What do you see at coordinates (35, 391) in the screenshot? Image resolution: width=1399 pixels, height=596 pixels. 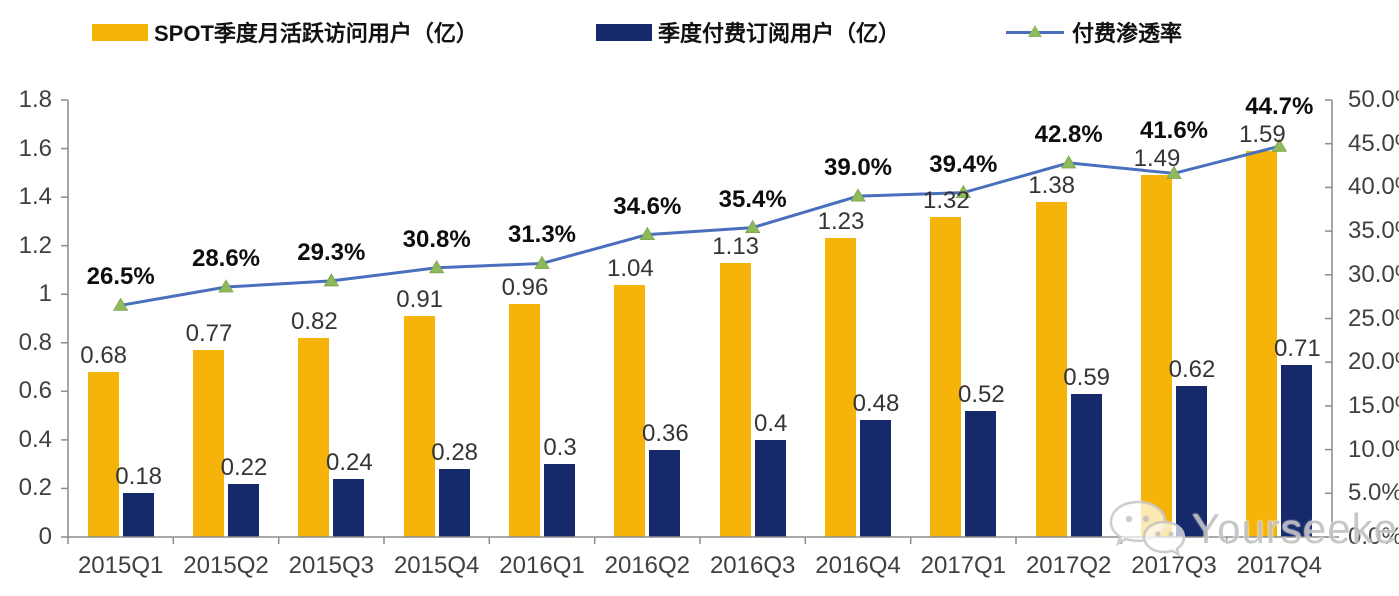 I see `y-left-tick-label: 0.6` at bounding box center [35, 391].